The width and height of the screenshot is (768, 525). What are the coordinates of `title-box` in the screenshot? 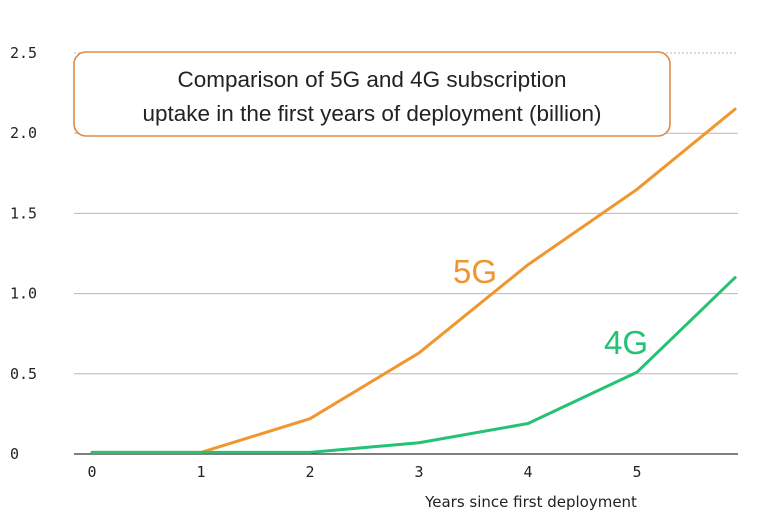 It's located at (372, 94).